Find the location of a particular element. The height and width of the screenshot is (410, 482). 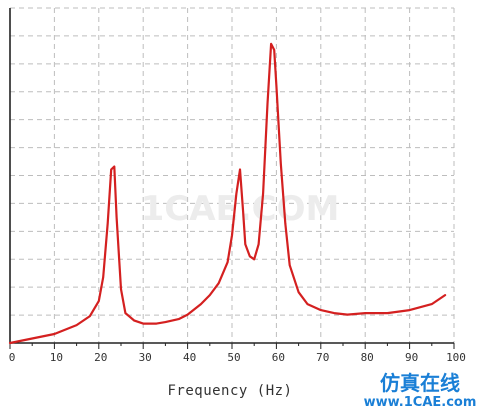

x-tick-label: 50 is located at coordinates (233, 357).